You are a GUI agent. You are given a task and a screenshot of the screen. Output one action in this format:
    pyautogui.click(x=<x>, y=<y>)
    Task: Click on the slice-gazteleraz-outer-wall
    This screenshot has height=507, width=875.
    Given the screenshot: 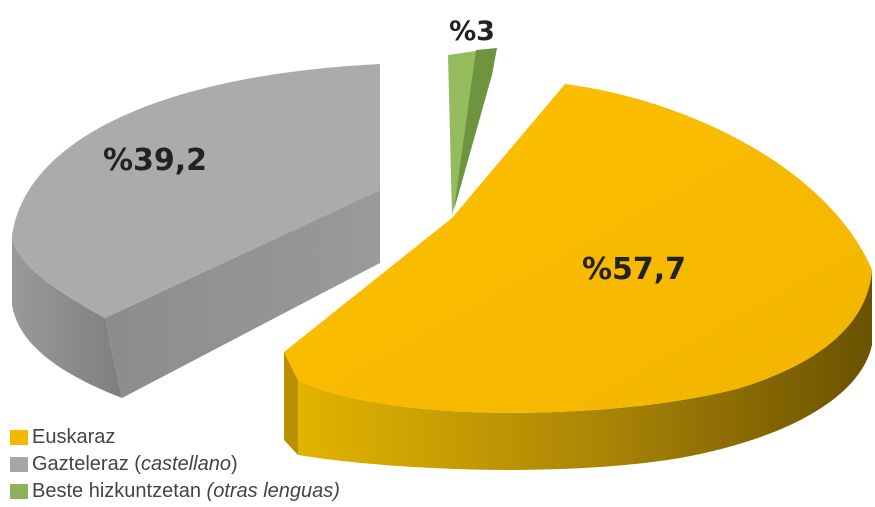 What is the action you would take?
    pyautogui.click(x=67, y=317)
    